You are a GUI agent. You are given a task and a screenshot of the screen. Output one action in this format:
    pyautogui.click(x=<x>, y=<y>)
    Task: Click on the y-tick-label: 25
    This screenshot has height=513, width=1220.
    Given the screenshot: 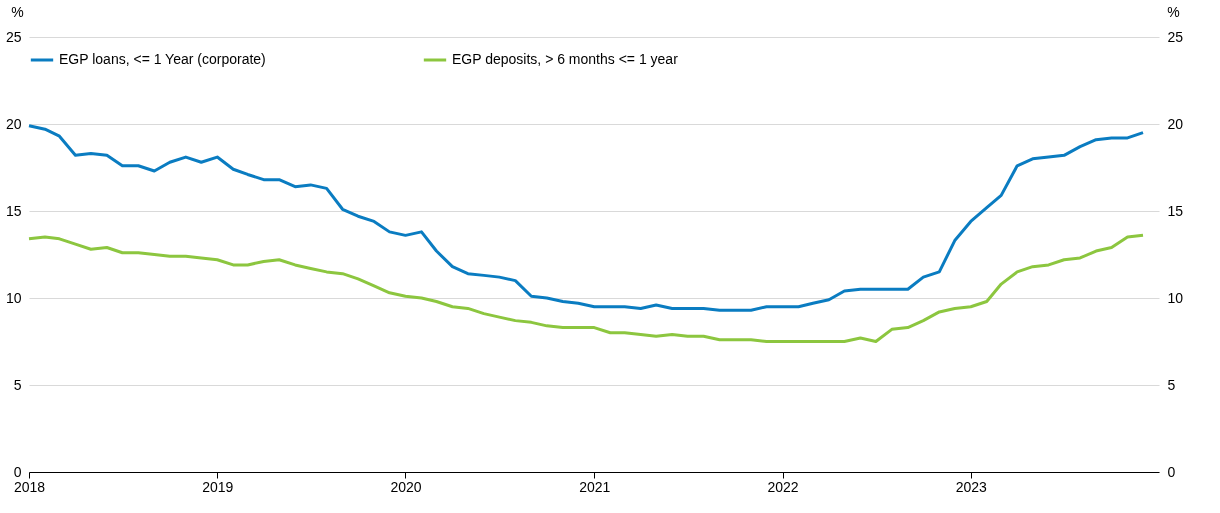 What is the action you would take?
    pyautogui.click(x=13, y=36)
    